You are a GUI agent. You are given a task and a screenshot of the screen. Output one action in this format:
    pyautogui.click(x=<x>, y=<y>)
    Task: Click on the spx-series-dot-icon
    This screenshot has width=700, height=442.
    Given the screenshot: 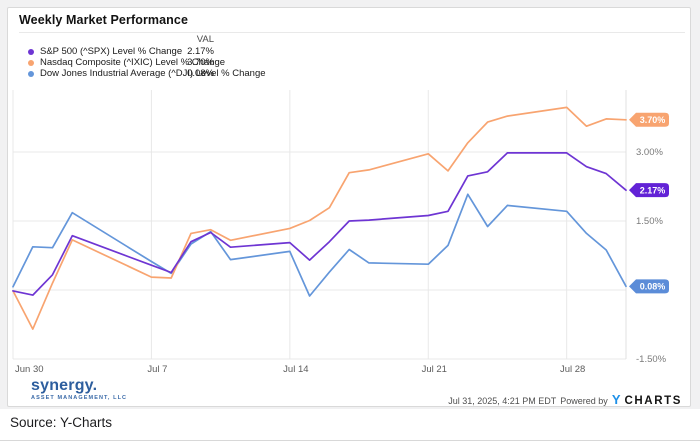 What is the action you would take?
    pyautogui.click(x=31, y=51)
    